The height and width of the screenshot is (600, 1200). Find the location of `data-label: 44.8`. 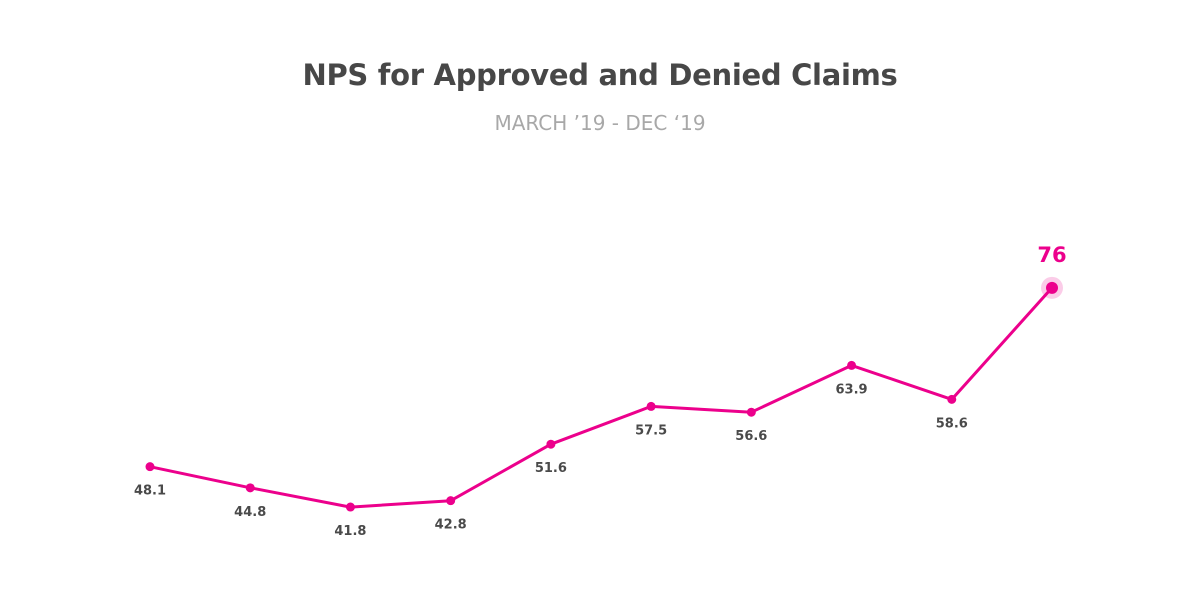

data-label: 44.8 is located at coordinates (250, 512).